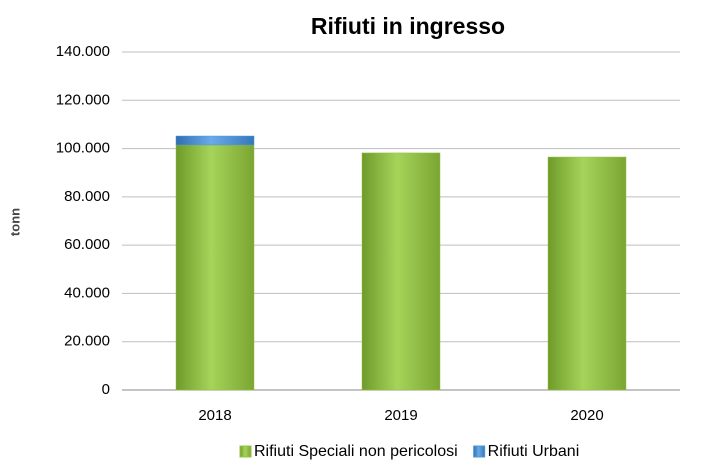 This screenshot has width=704, height=465. Describe the element at coordinates (87, 341) in the screenshot. I see `y-tick-label: 20.000` at that location.